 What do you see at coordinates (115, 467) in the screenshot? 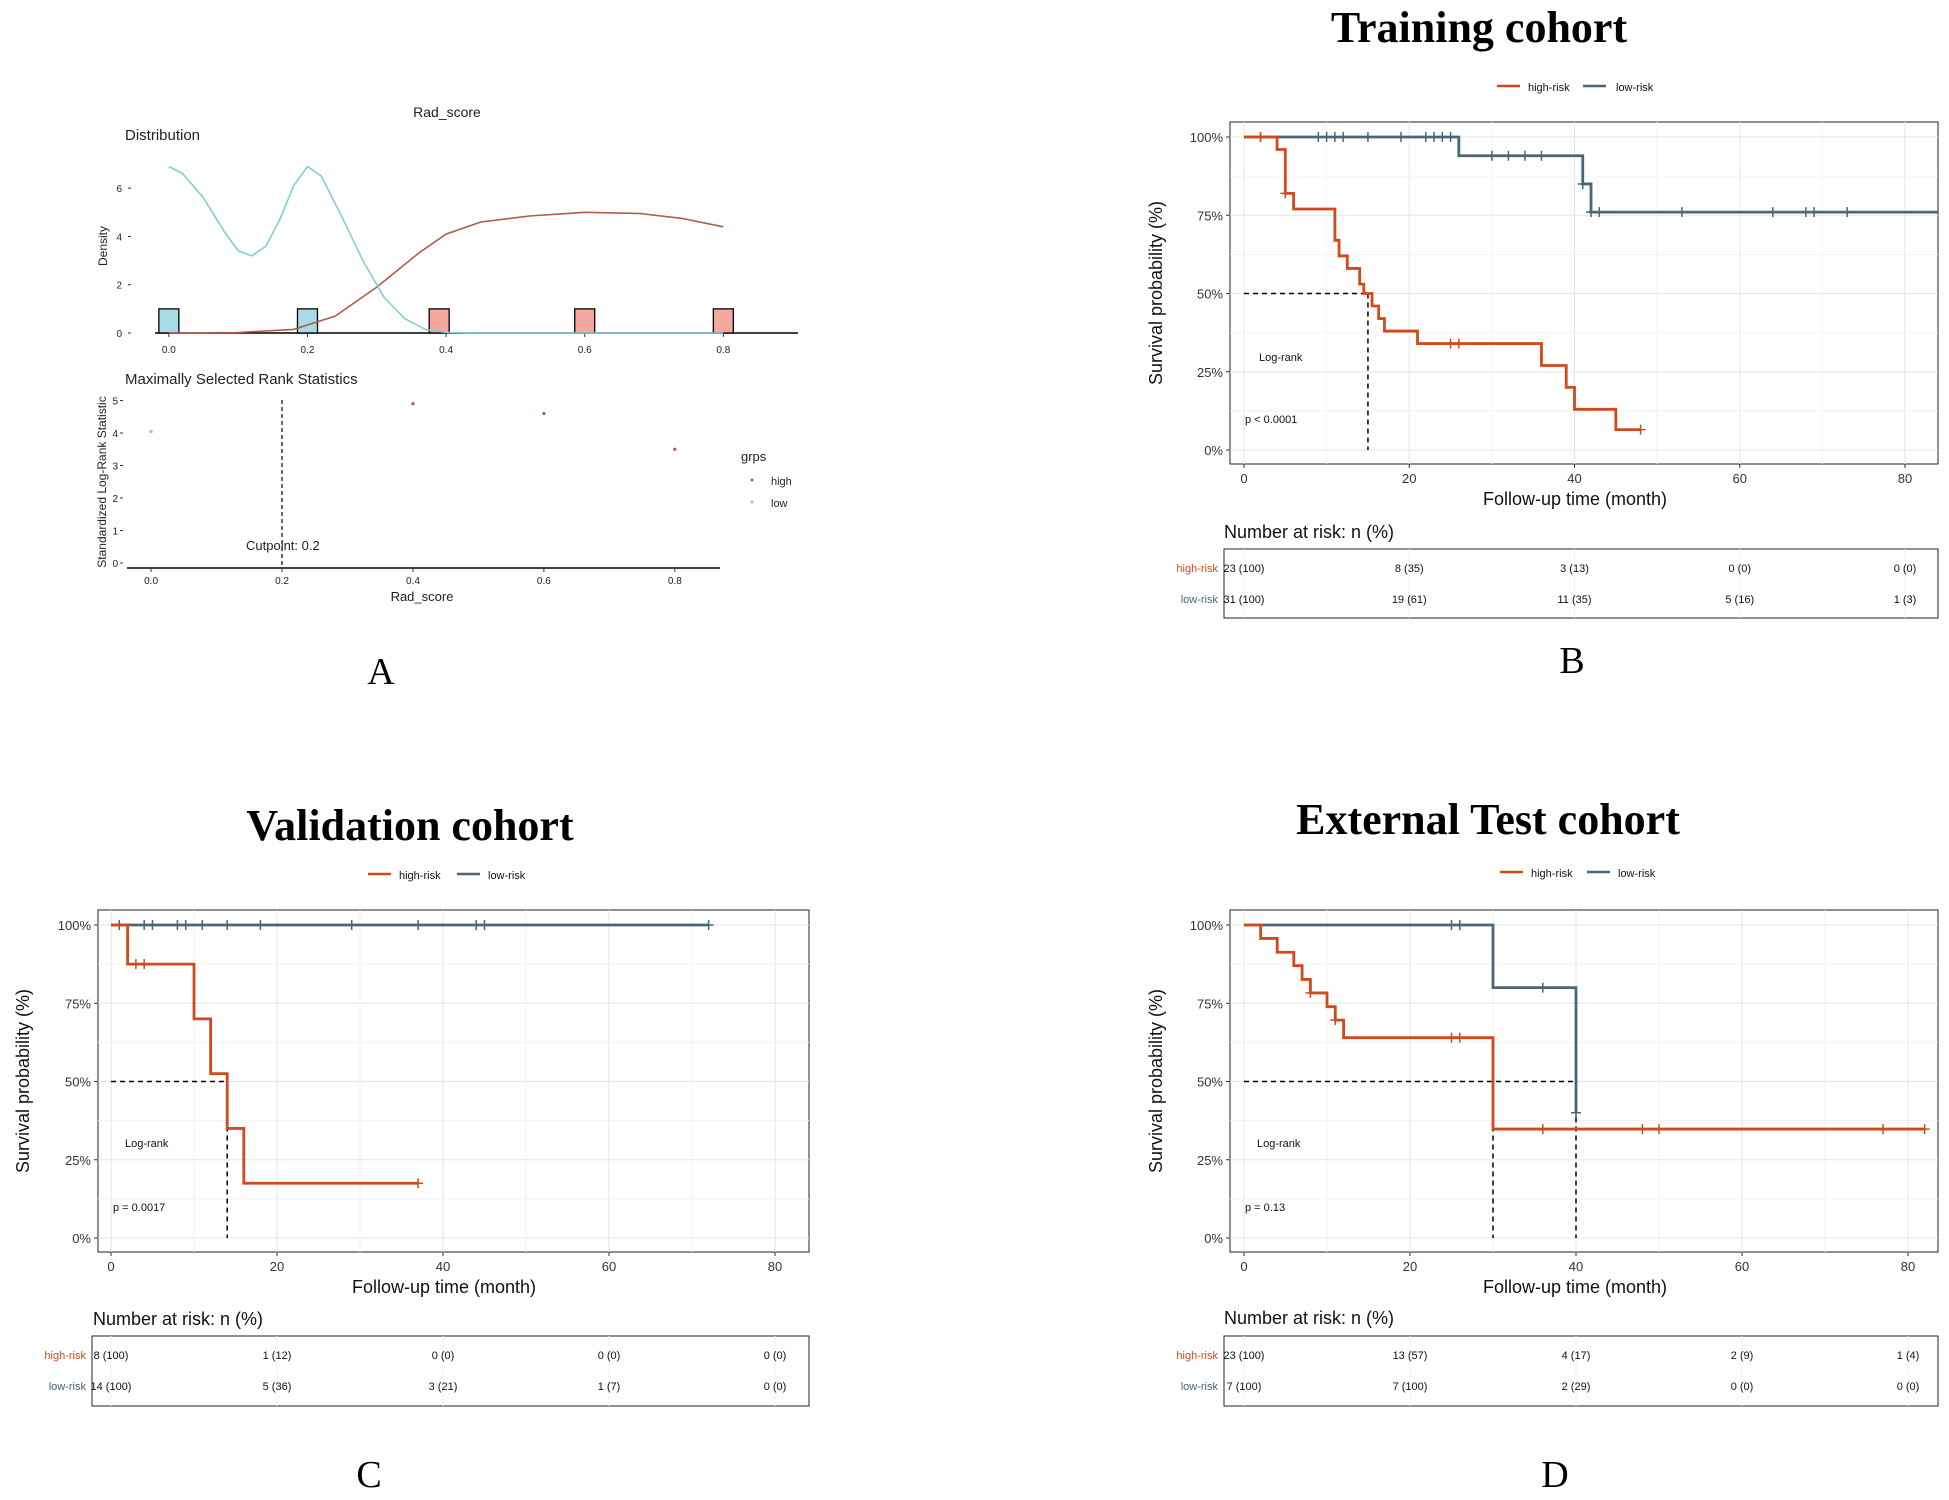
I see `msrs-y-tick-label: 3` at bounding box center [115, 467].